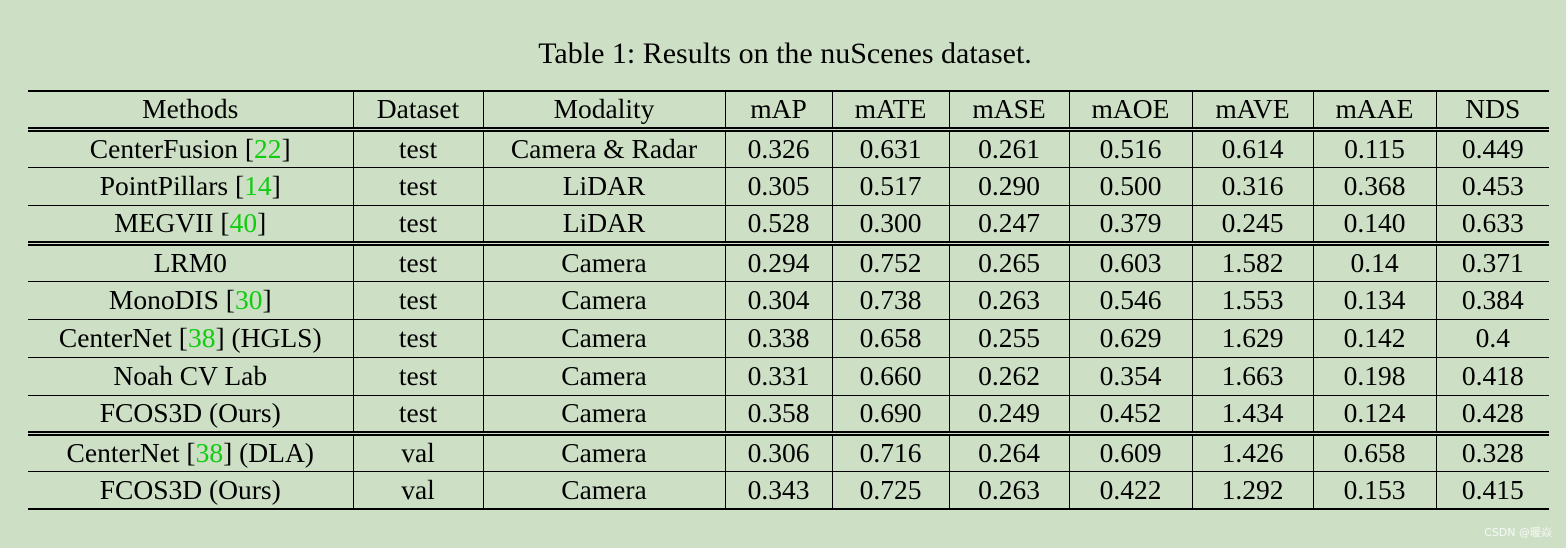 Image resolution: width=1566 pixels, height=548 pixels. What do you see at coordinates (190, 375) in the screenshot?
I see `method-name: Noah CV Lab` at bounding box center [190, 375].